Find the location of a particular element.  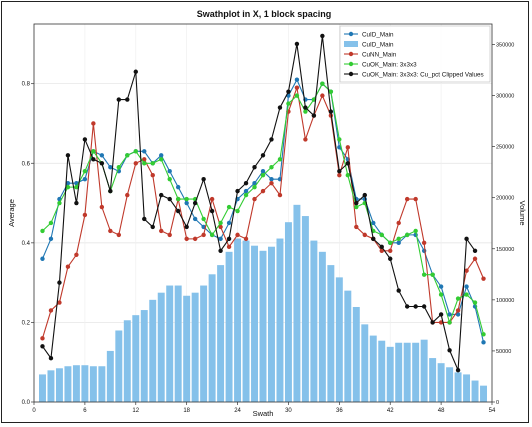

x-tick-label: 36 is located at coordinates (339, 411).